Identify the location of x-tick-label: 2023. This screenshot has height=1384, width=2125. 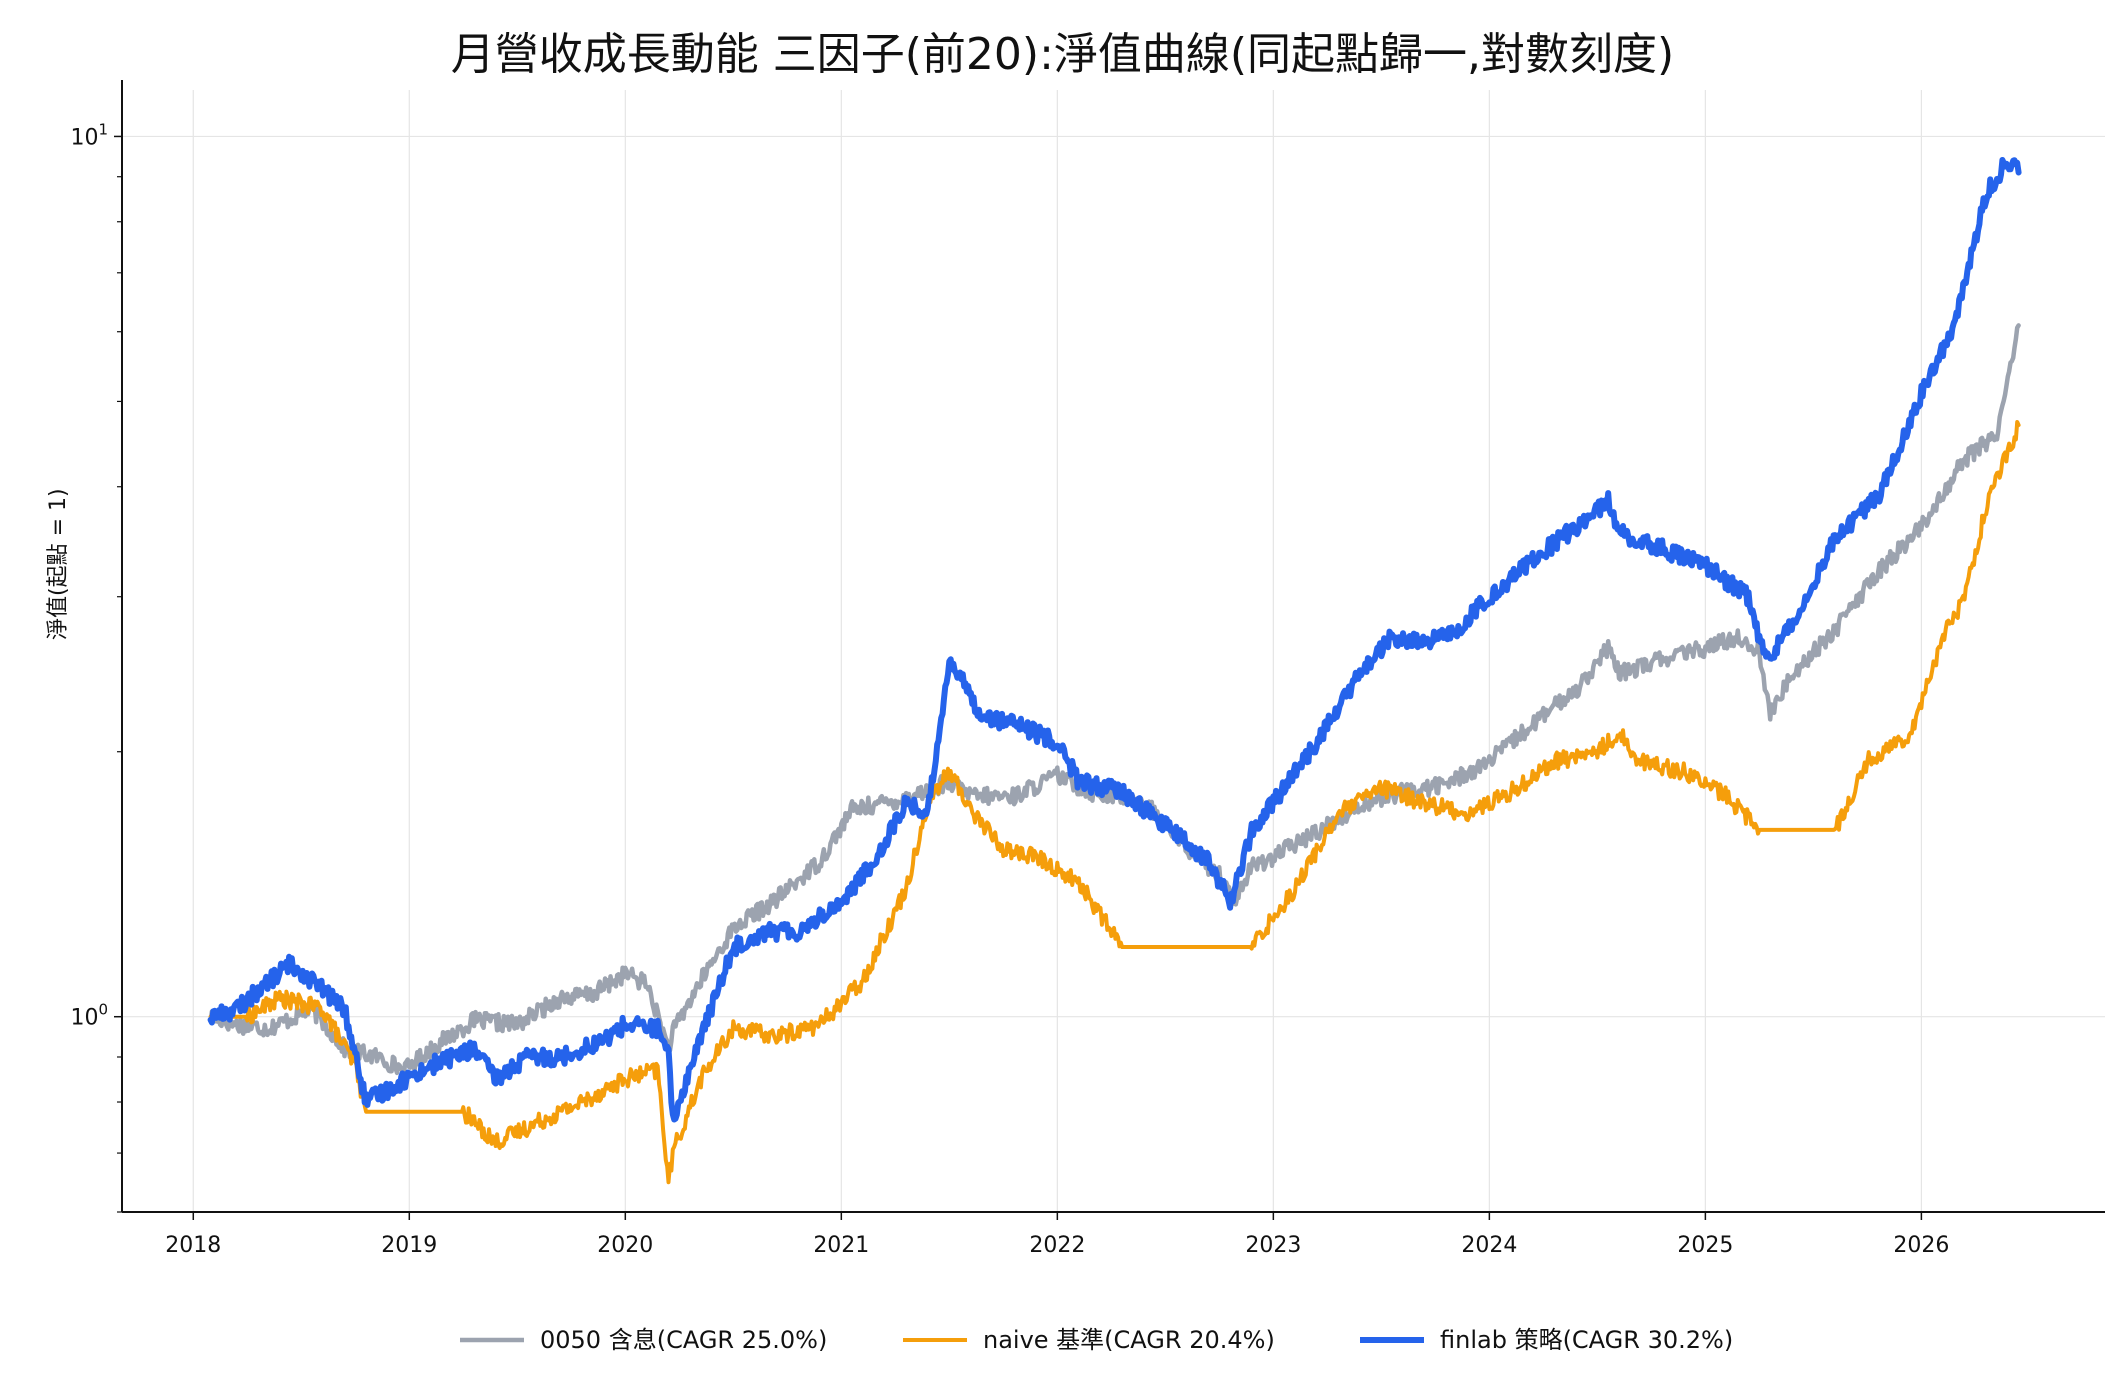
(1273, 1245).